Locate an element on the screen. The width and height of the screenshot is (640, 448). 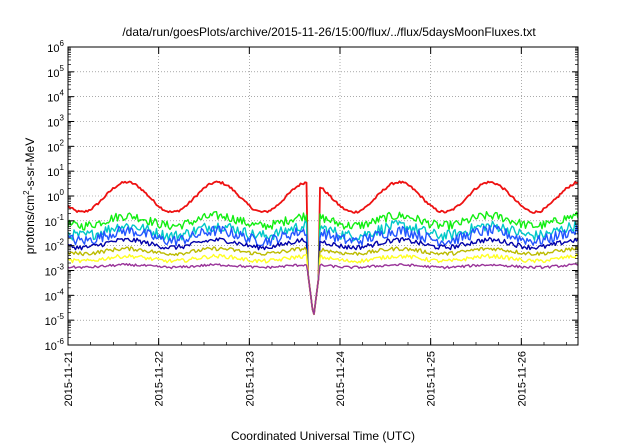
y-axis-label: protons/cm2-s-sr-MeV is located at coordinates (29, 196).